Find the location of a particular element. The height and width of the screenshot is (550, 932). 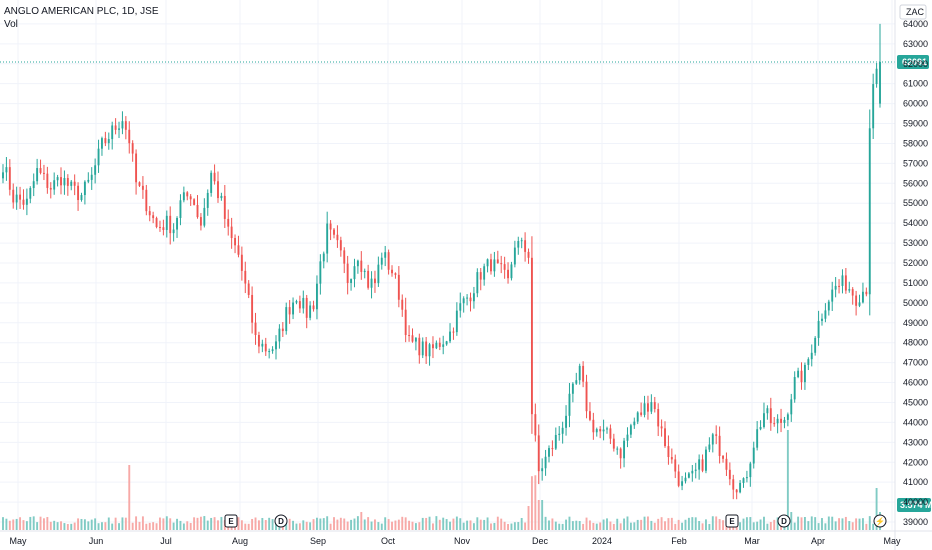

current-price-text: 62091 is located at coordinates (914, 62).